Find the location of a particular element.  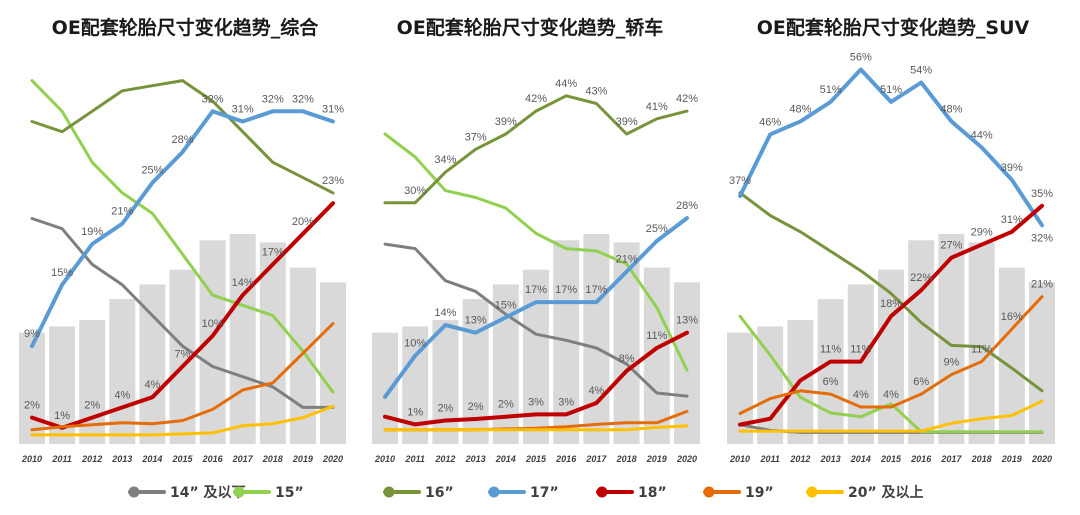

data-label: 30% is located at coordinates (415, 191).